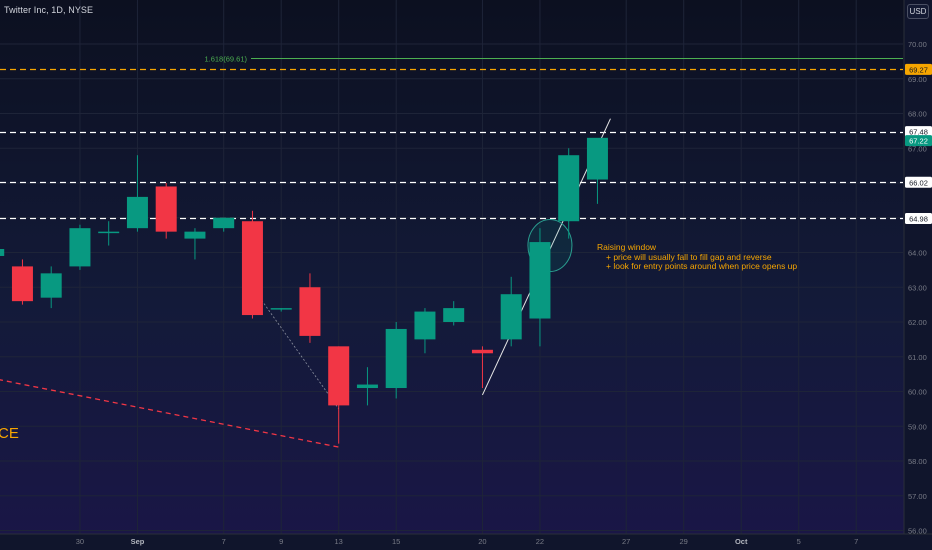 This screenshot has height=550, width=932. I want to click on price-level-badge-text: 66.02, so click(918, 182).